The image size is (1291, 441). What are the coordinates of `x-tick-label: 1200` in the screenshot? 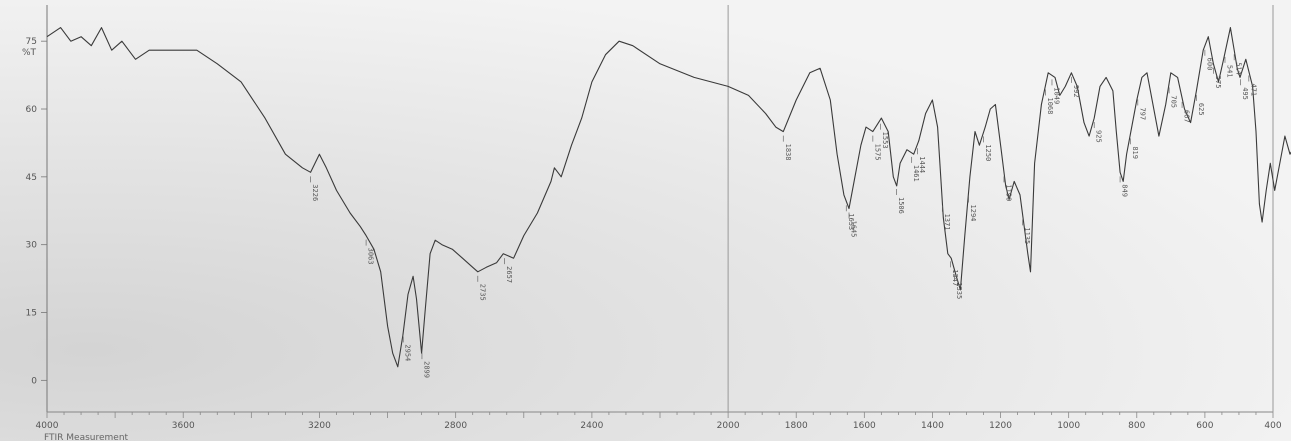 It's located at (1000, 426).